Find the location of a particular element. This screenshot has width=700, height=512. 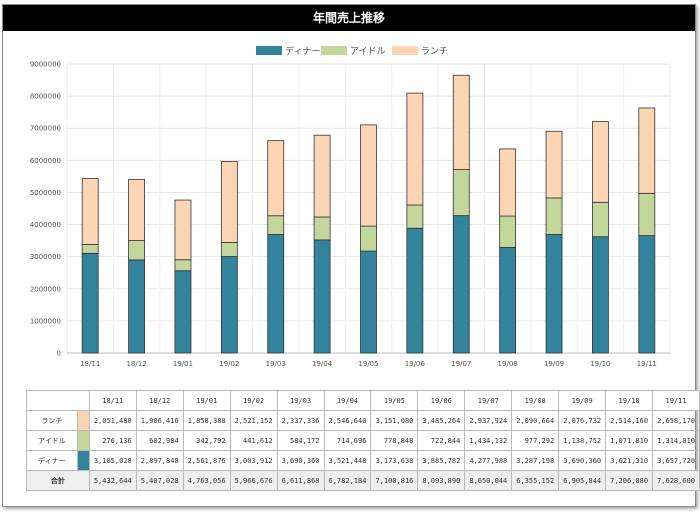

table-cell: 3,521,448 is located at coordinates (347, 460).